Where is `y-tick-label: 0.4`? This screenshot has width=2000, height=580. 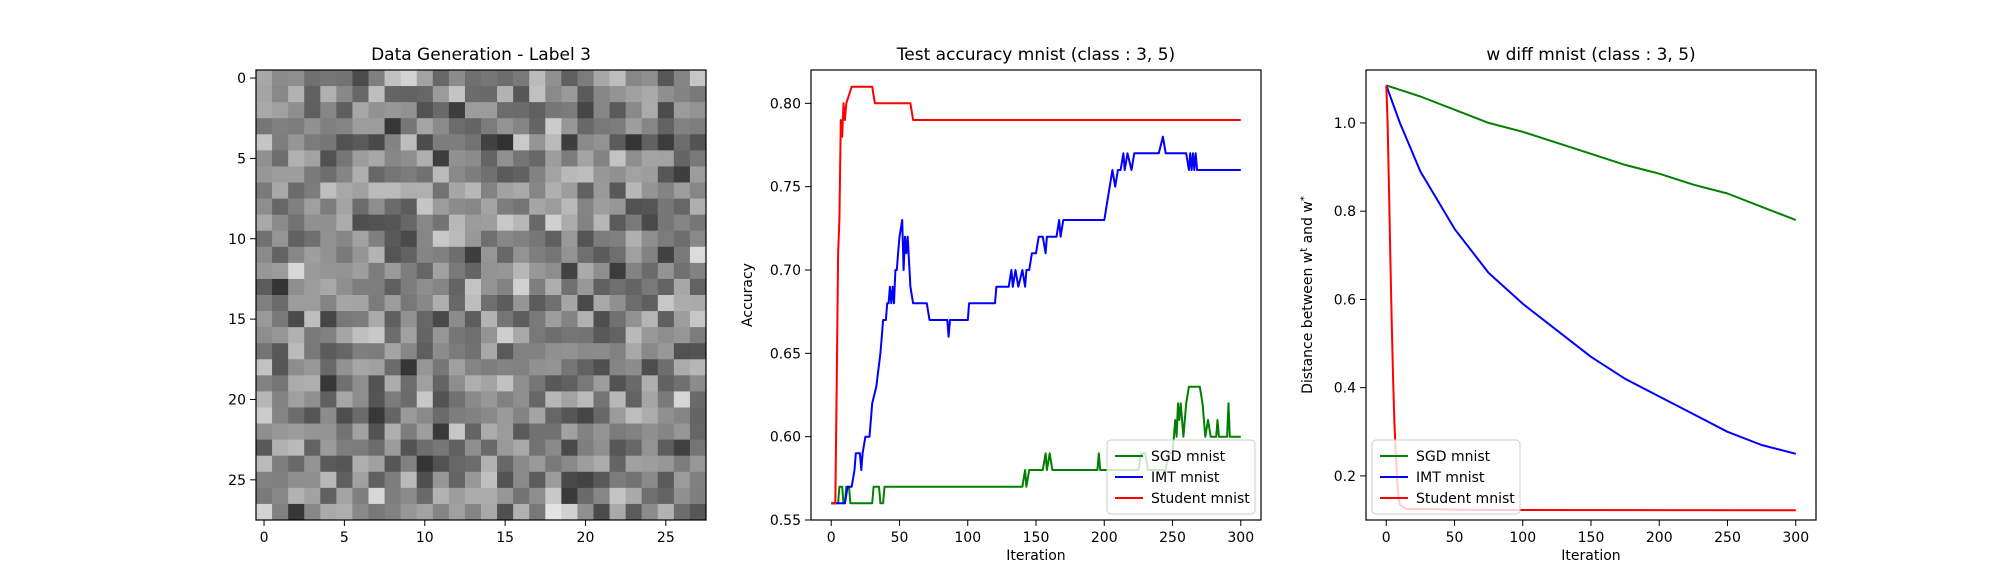 y-tick-label: 0.4 is located at coordinates (1345, 389).